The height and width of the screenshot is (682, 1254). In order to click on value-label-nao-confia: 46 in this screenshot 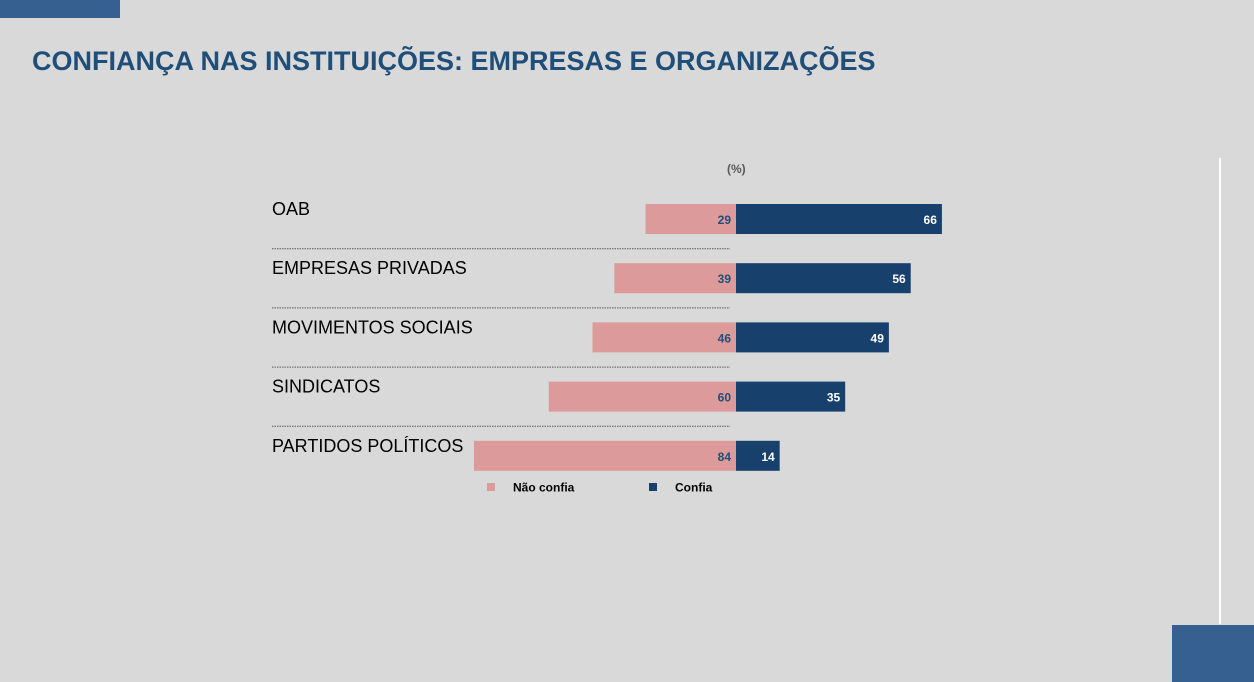, I will do `click(725, 338)`.